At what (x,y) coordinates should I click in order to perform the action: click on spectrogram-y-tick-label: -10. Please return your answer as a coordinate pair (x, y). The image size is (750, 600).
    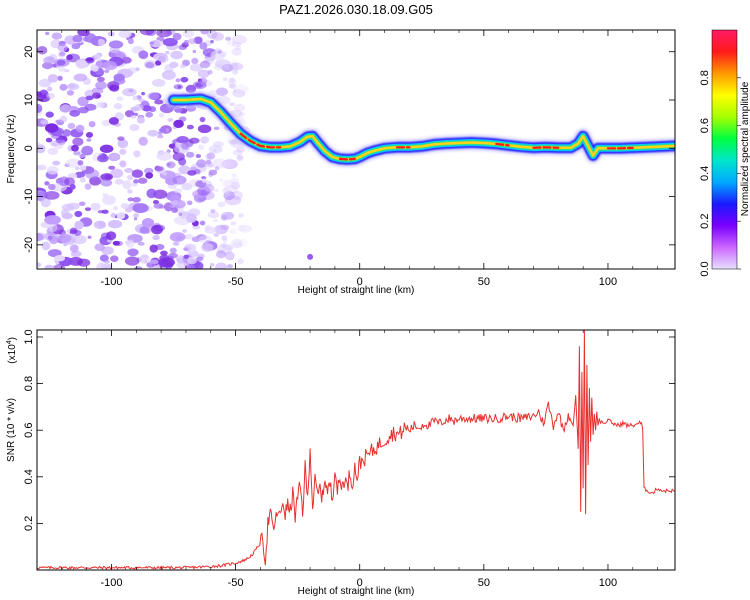
    Looking at the image, I should click on (29, 197).